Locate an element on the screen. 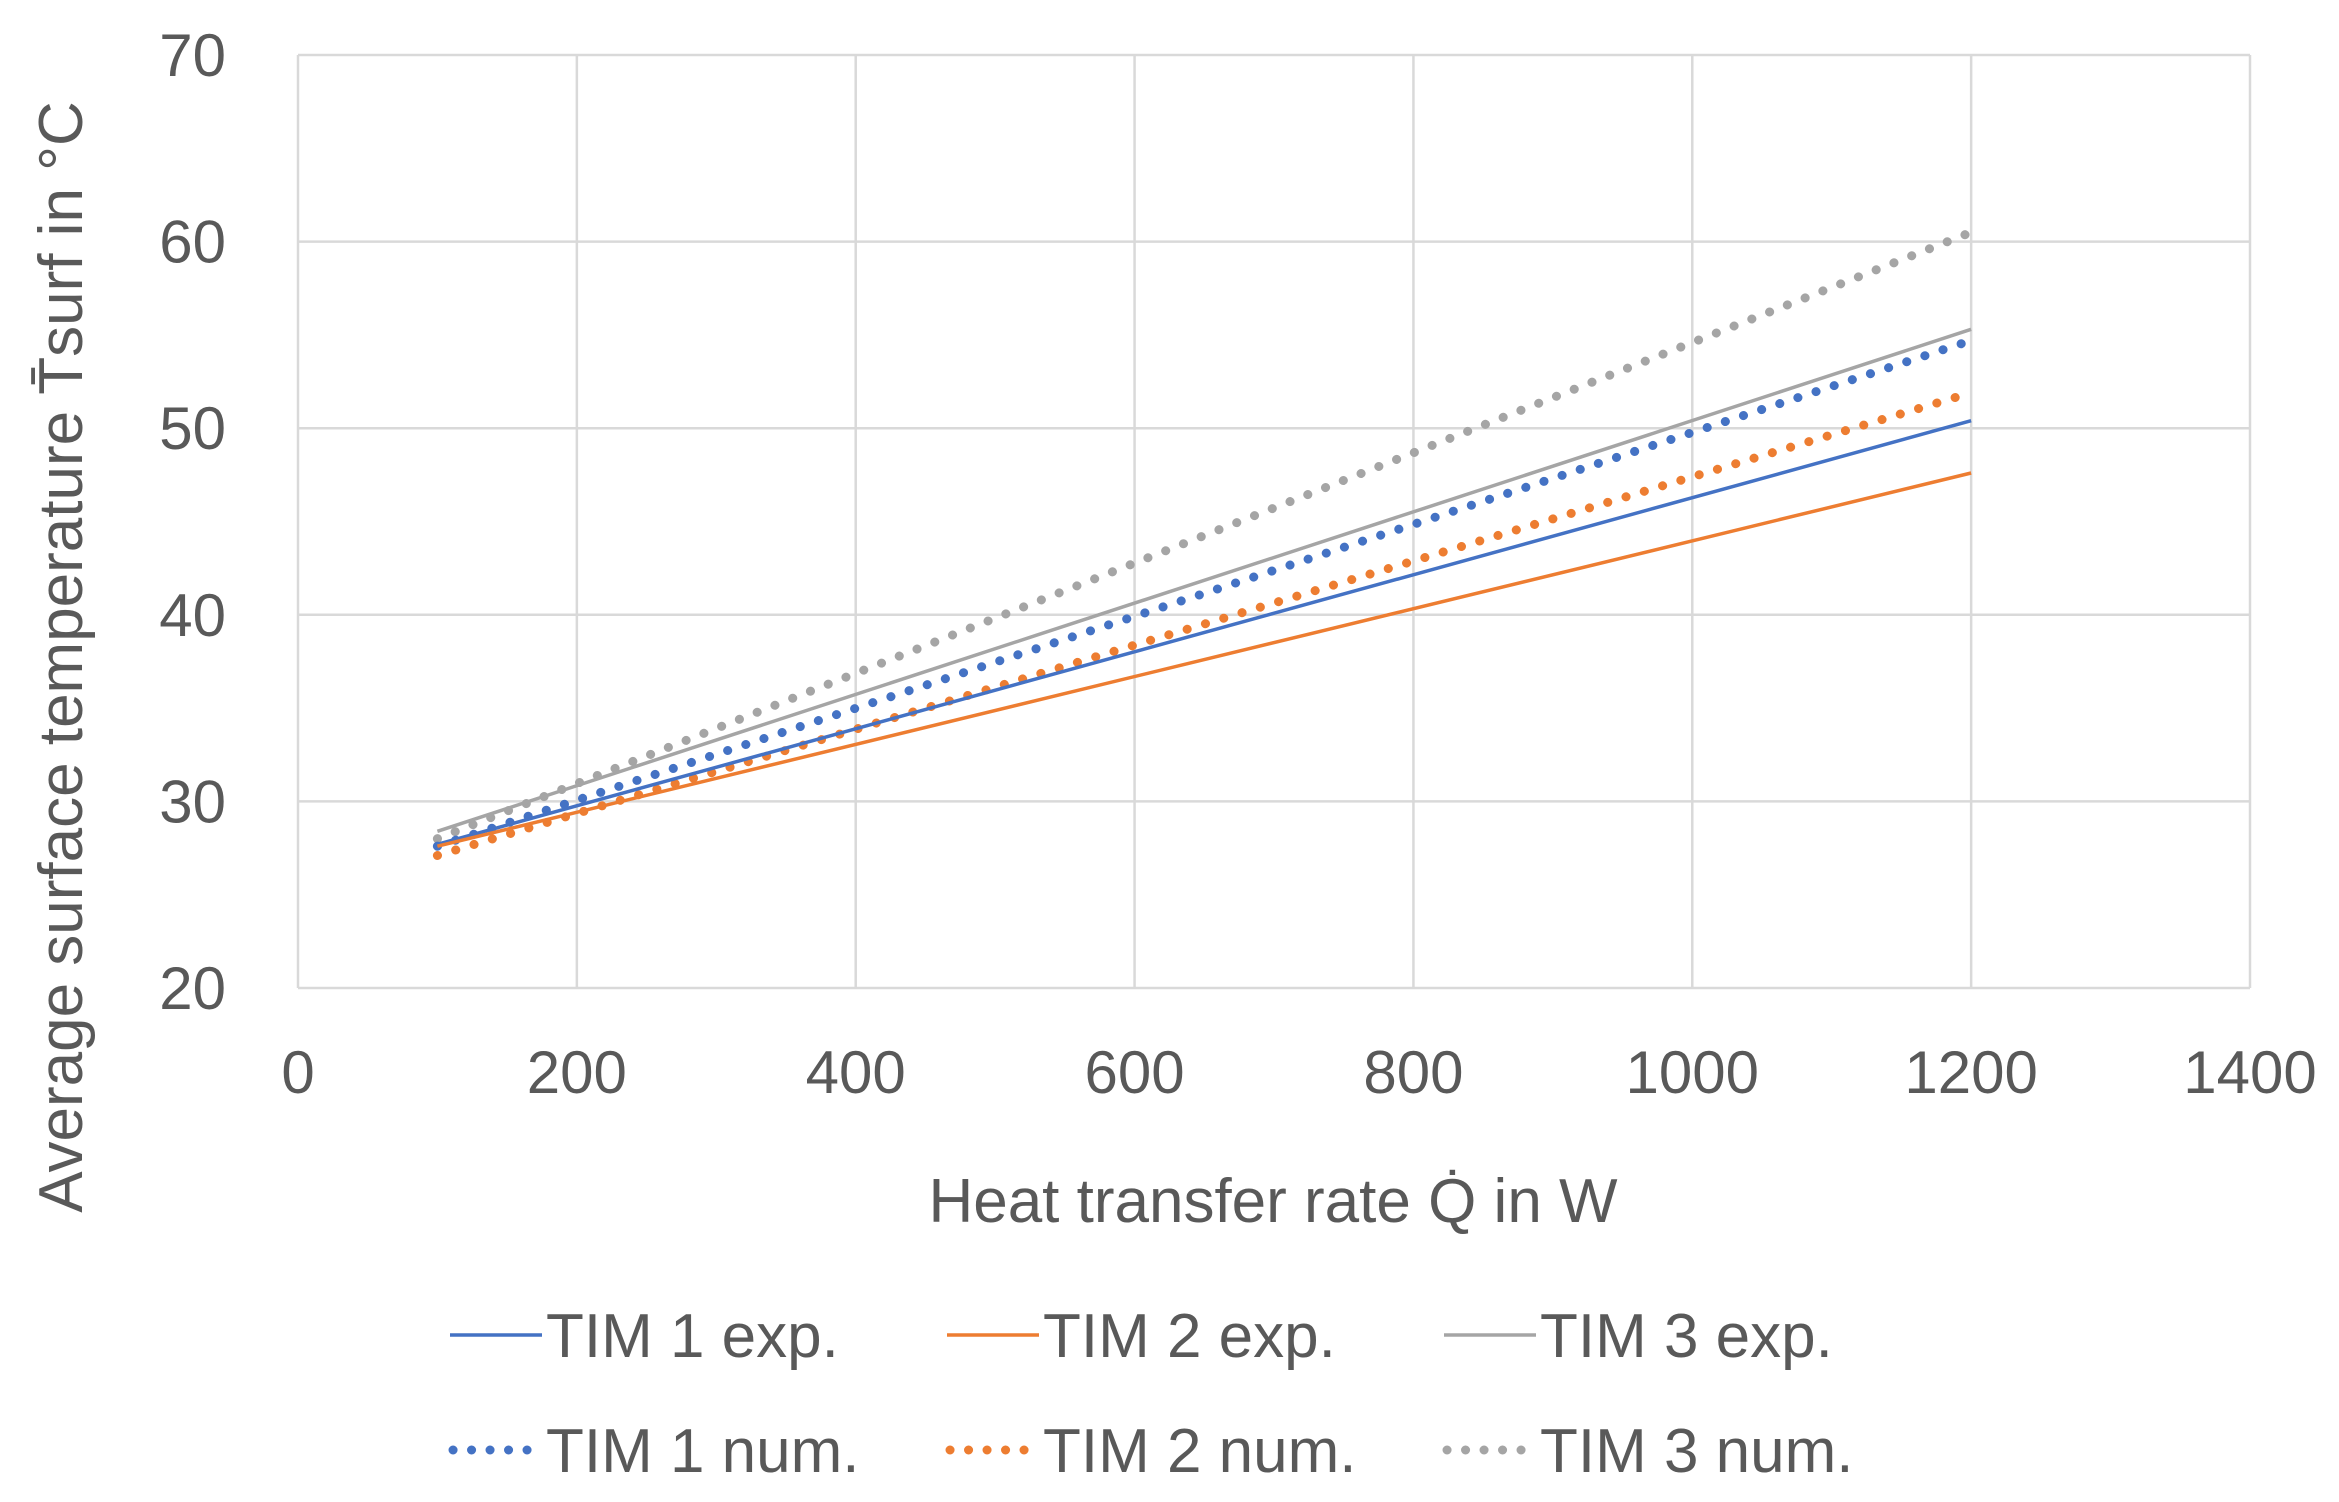  x-tick-label: 1200 is located at coordinates (1970, 1072).